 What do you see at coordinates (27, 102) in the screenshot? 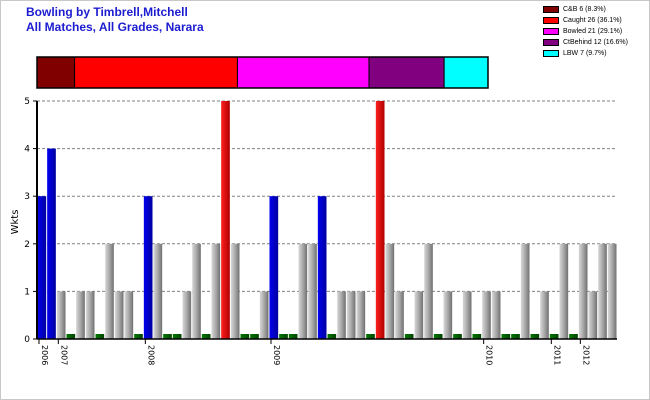
I see `y-tick-label: 5` at bounding box center [27, 102].